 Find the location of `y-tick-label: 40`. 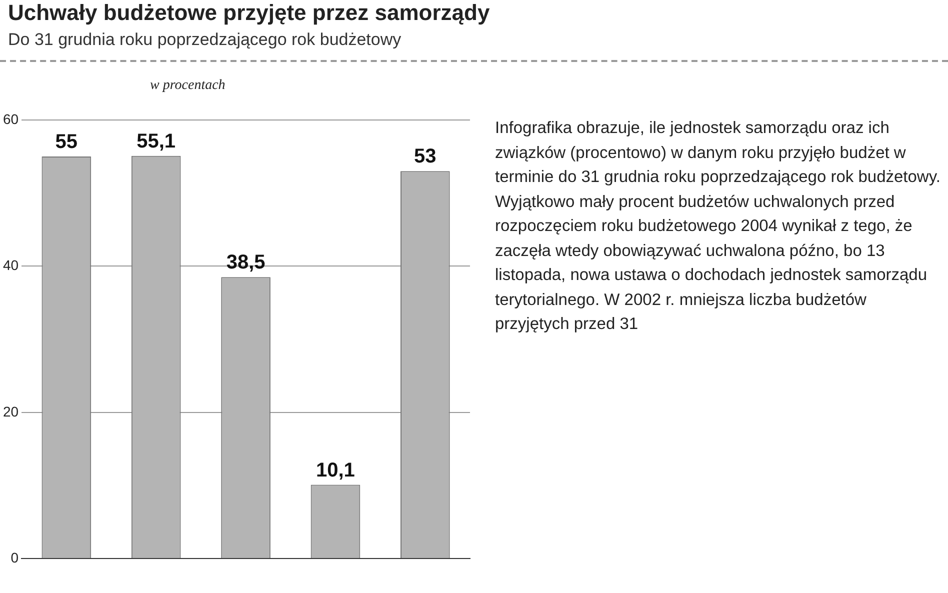

y-tick-label: 40 is located at coordinates (10, 265).